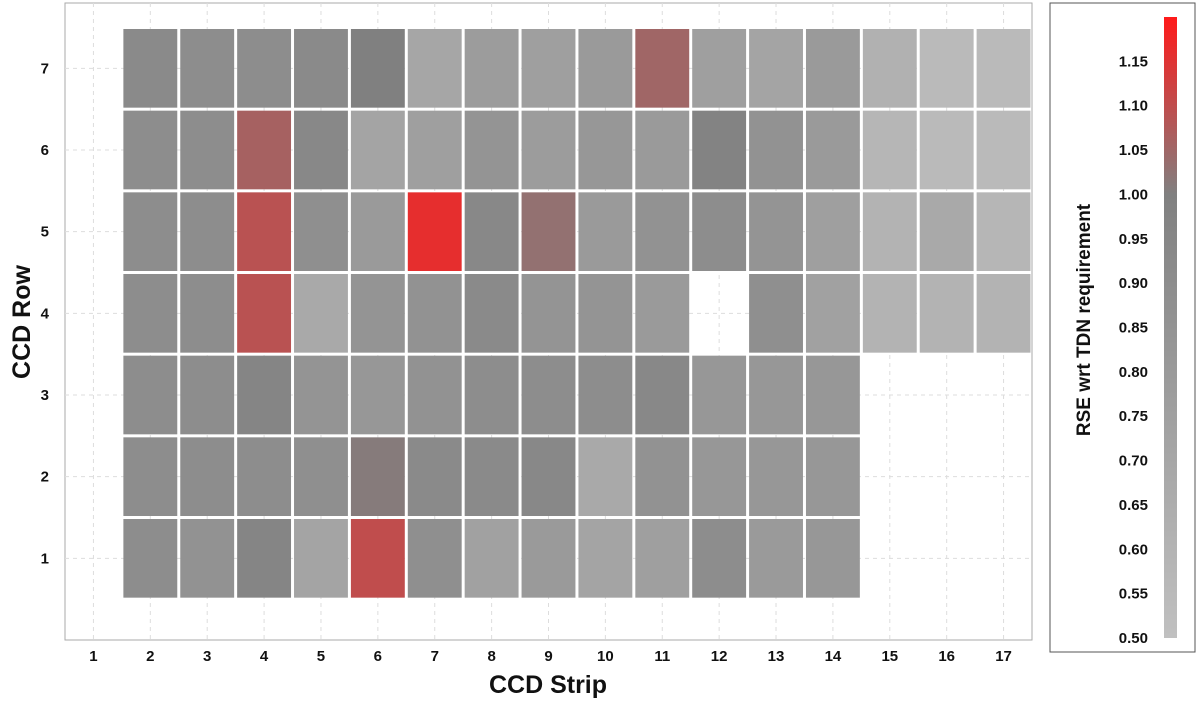  Describe the element at coordinates (1133, 328) in the screenshot. I see `colorbar-tick-label: 0.85` at that location.